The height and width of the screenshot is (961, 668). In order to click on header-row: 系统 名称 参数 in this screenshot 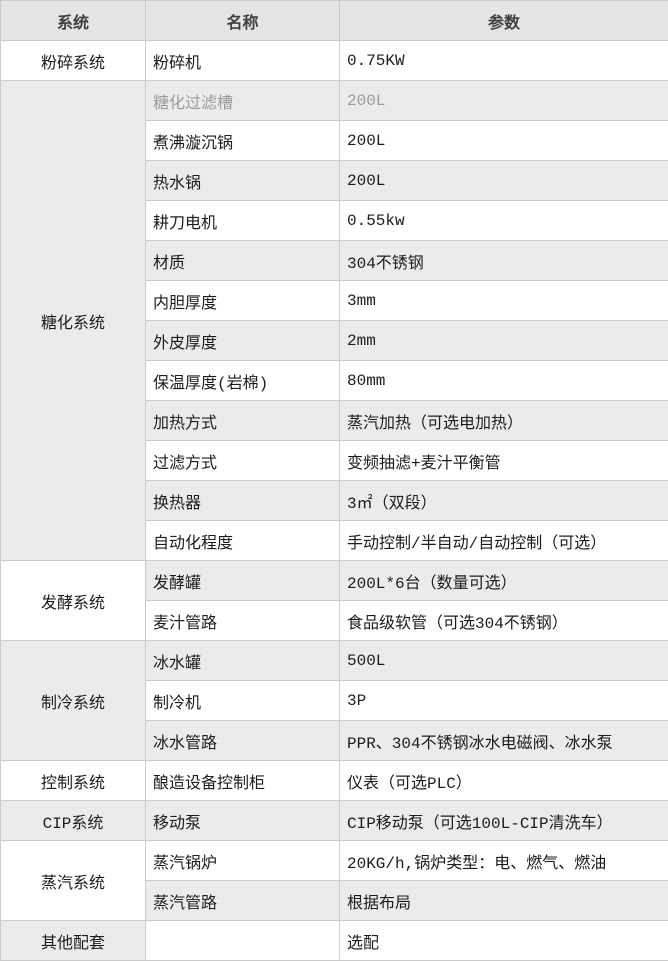, I will do `click(334, 20)`.